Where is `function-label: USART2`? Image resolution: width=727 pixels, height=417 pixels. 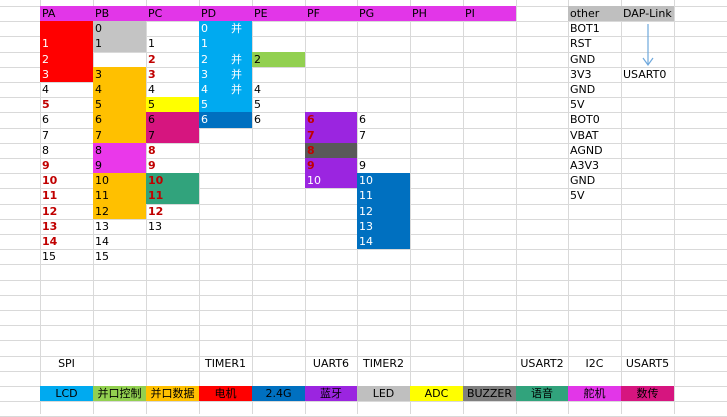 function-label: USART2 is located at coordinates (542, 363).